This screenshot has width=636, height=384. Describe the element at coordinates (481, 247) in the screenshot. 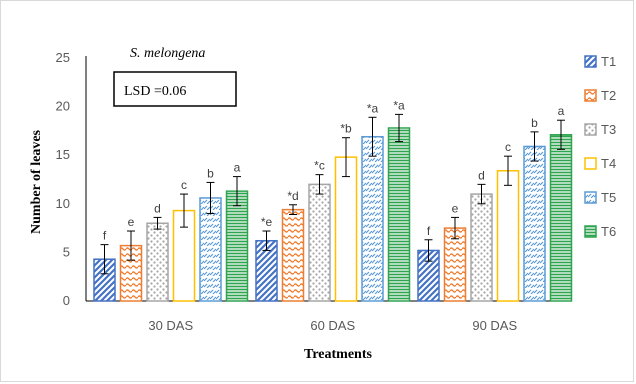

I see `bar-t3-90das` at that location.